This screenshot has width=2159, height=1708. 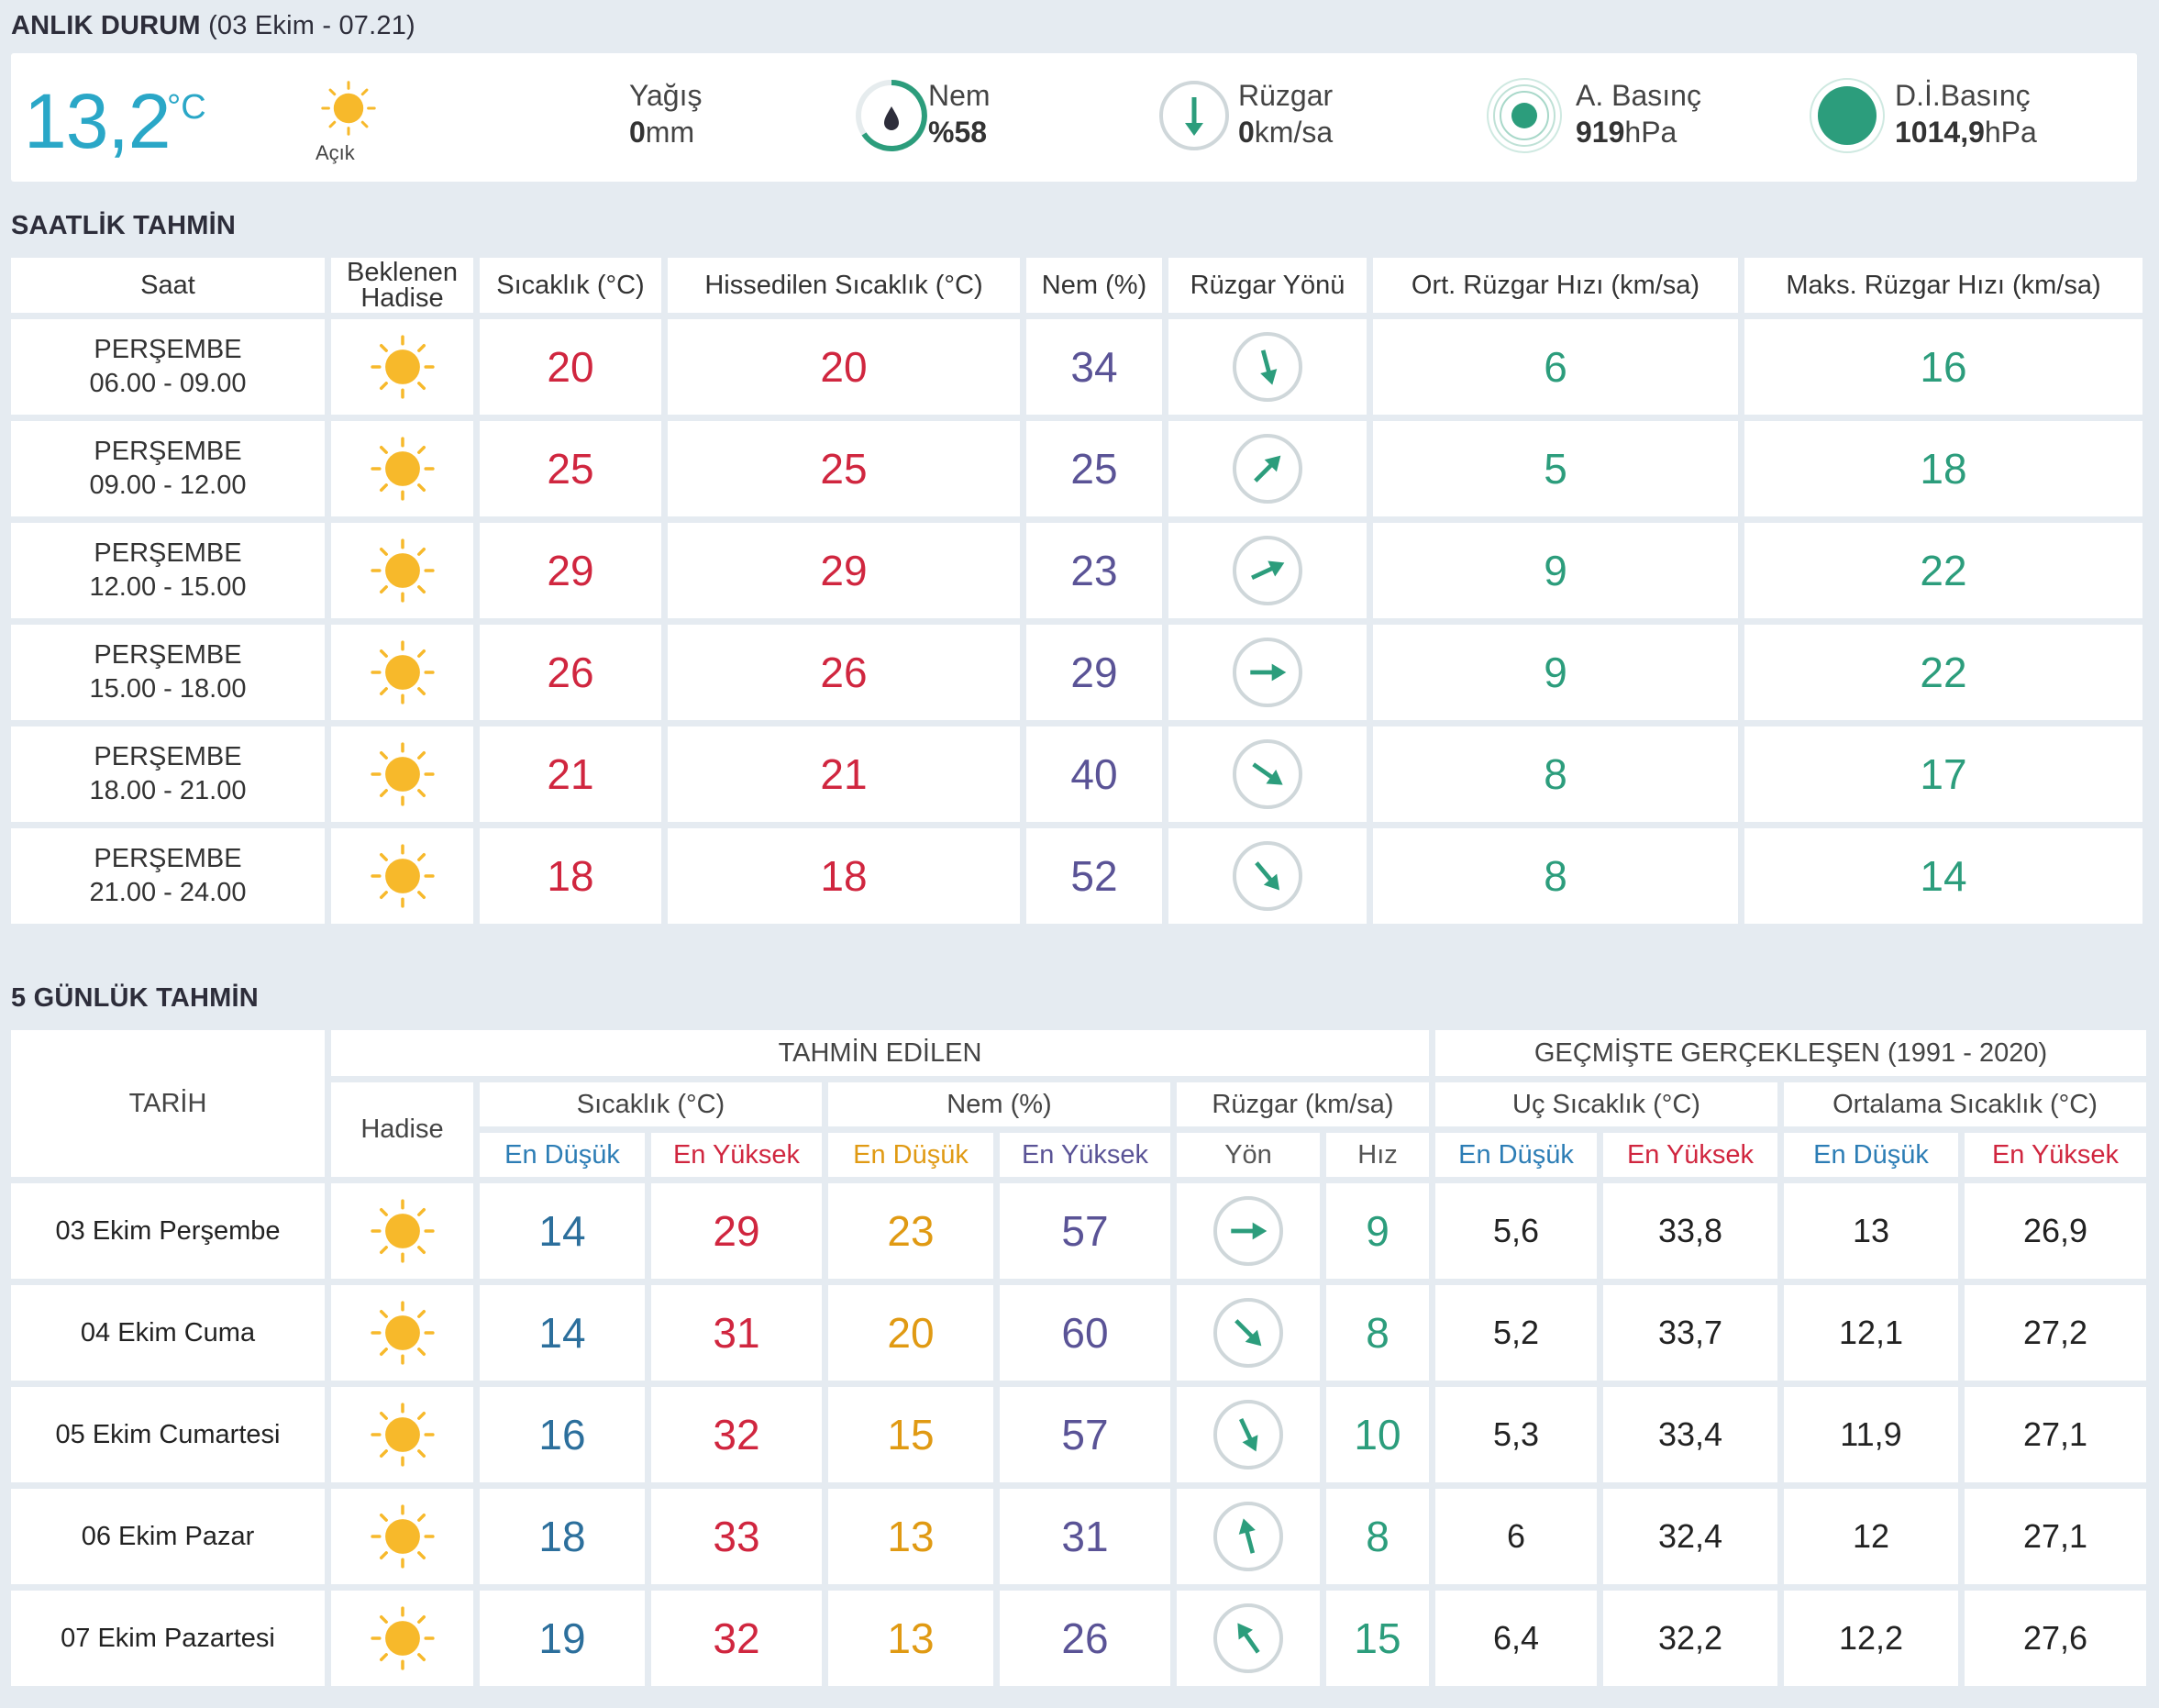 What do you see at coordinates (1606, 1104) in the screenshot?
I see `group-uc-sicaklik: Uç Sıcaklık (°C)` at bounding box center [1606, 1104].